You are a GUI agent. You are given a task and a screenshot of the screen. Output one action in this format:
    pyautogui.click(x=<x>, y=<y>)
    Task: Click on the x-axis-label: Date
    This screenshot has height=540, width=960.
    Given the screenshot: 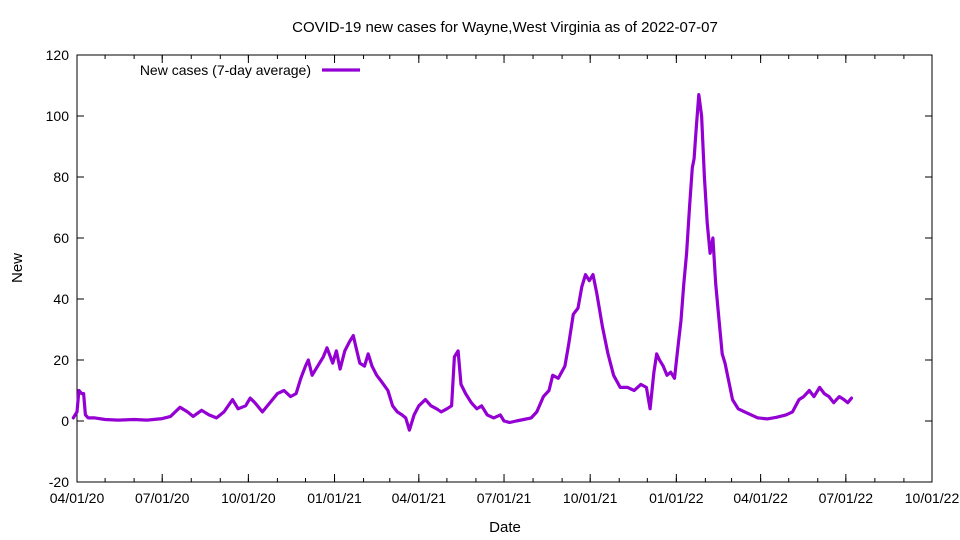 What is the action you would take?
    pyautogui.click(x=505, y=527)
    